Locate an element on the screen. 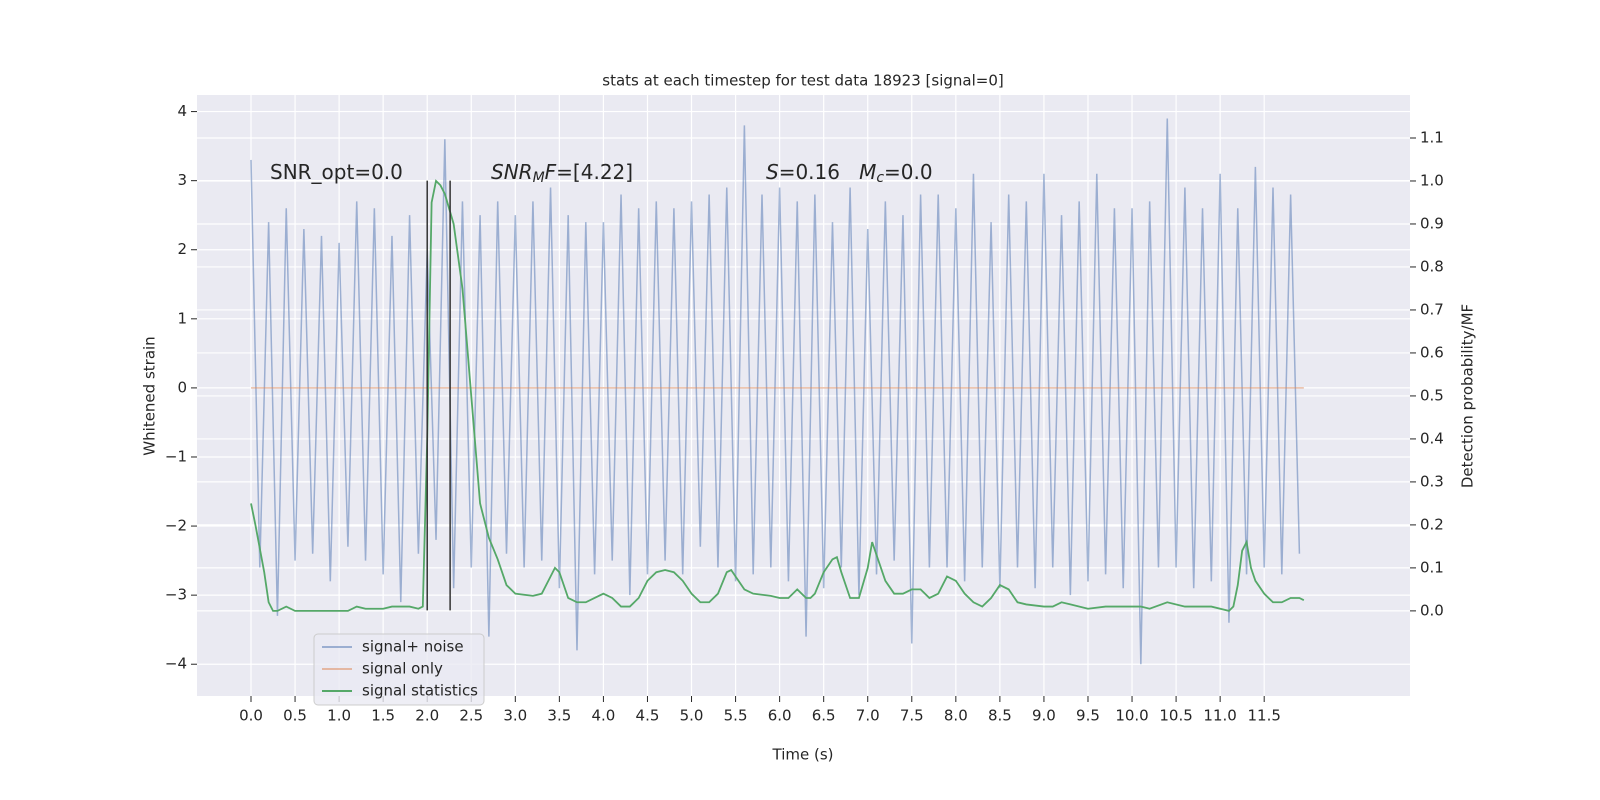  x-axis-label: Time (s) is located at coordinates (803, 755).